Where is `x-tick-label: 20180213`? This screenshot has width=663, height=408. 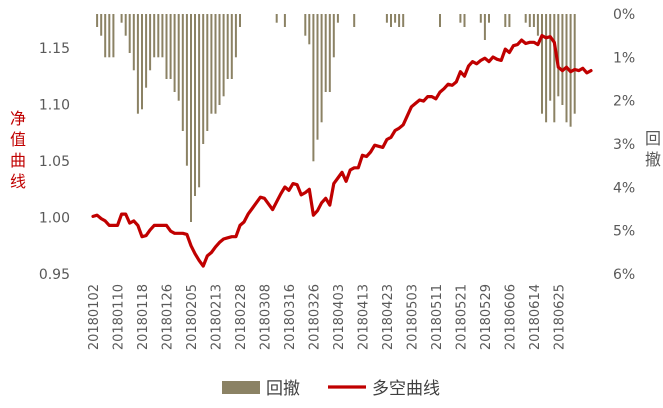 x-tick-label: 20180213 is located at coordinates (217, 317).